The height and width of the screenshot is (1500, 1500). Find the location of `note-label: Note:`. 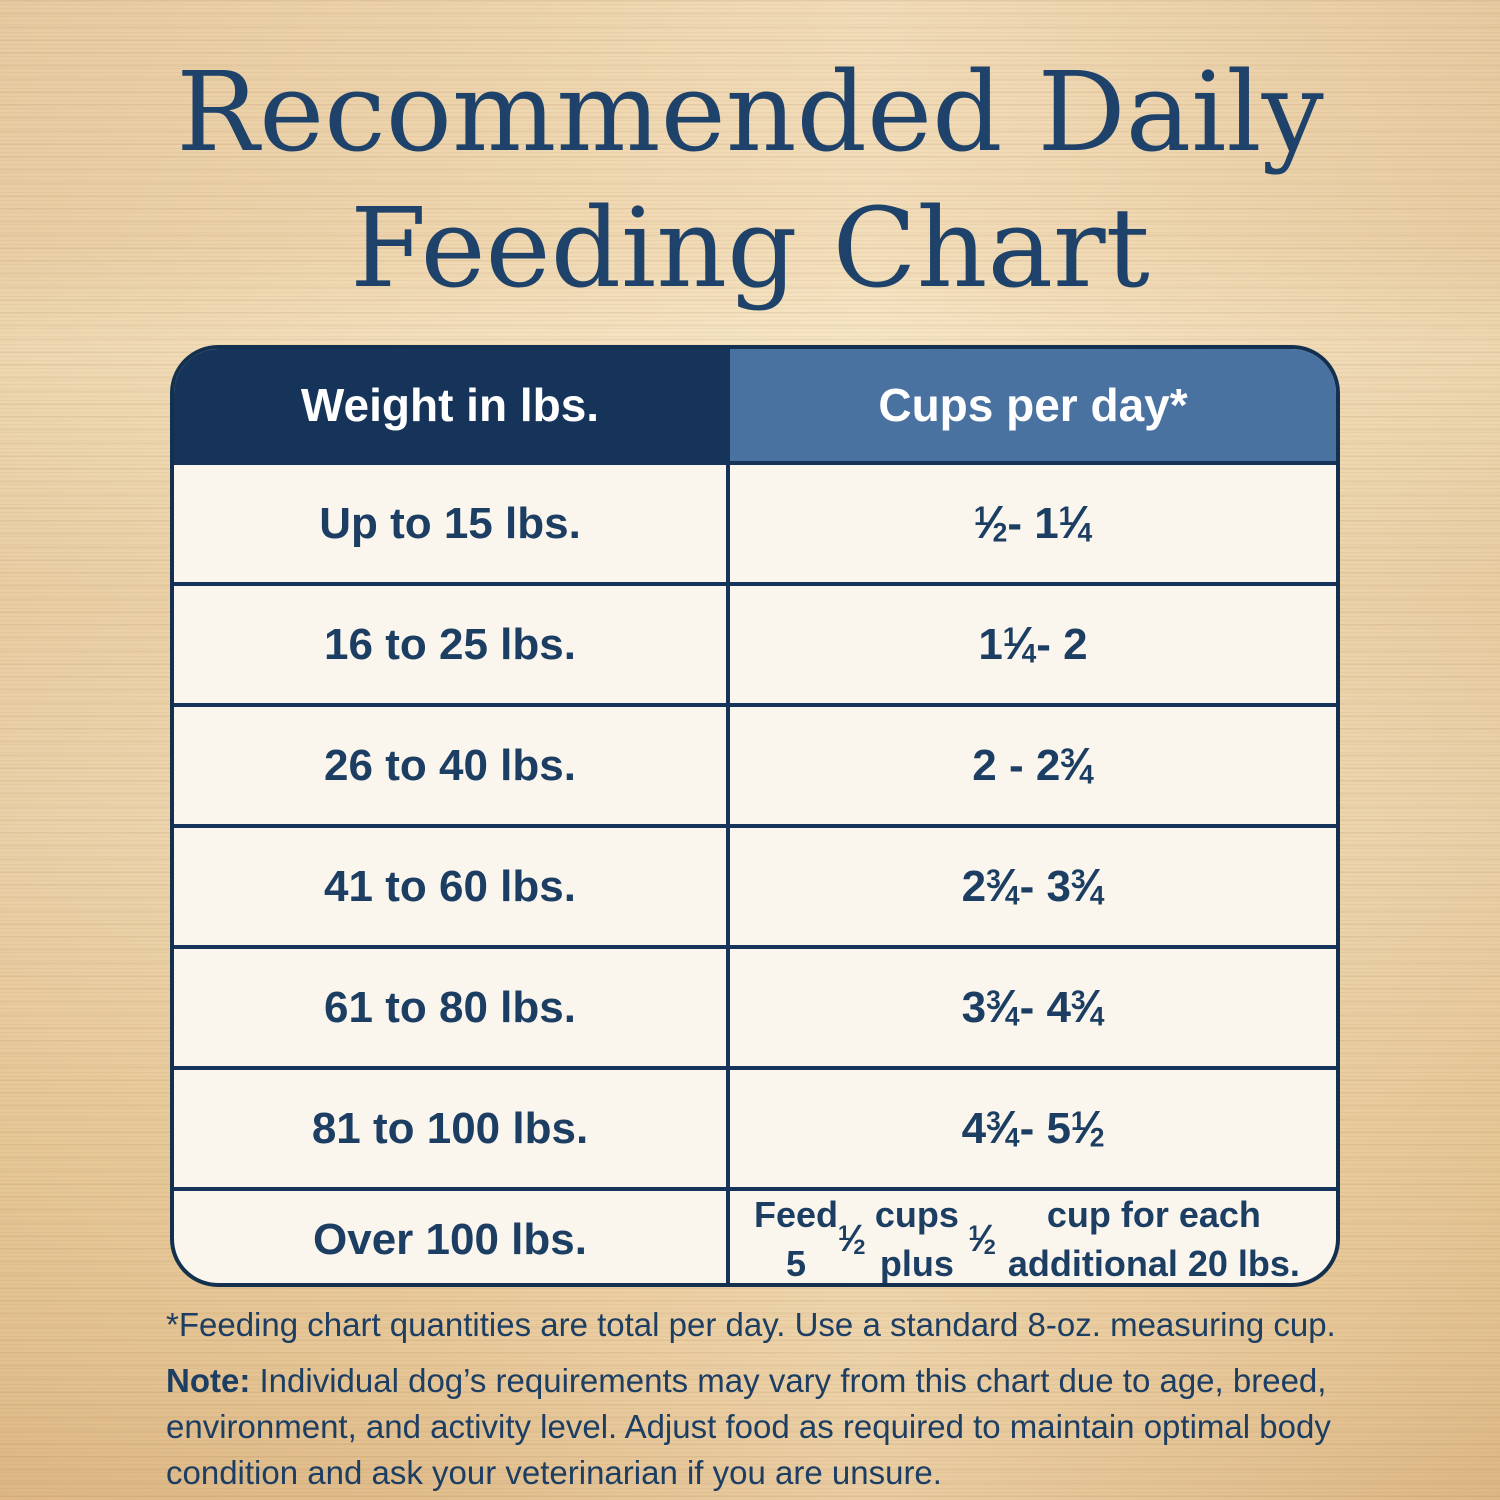

note-label: Note: is located at coordinates (208, 1380).